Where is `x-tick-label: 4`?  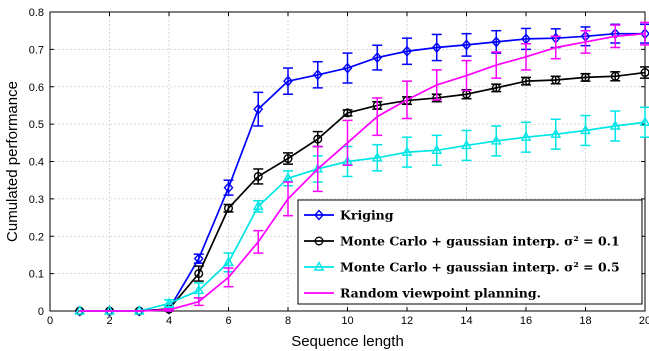 x-tick-label: 4 is located at coordinates (169, 321).